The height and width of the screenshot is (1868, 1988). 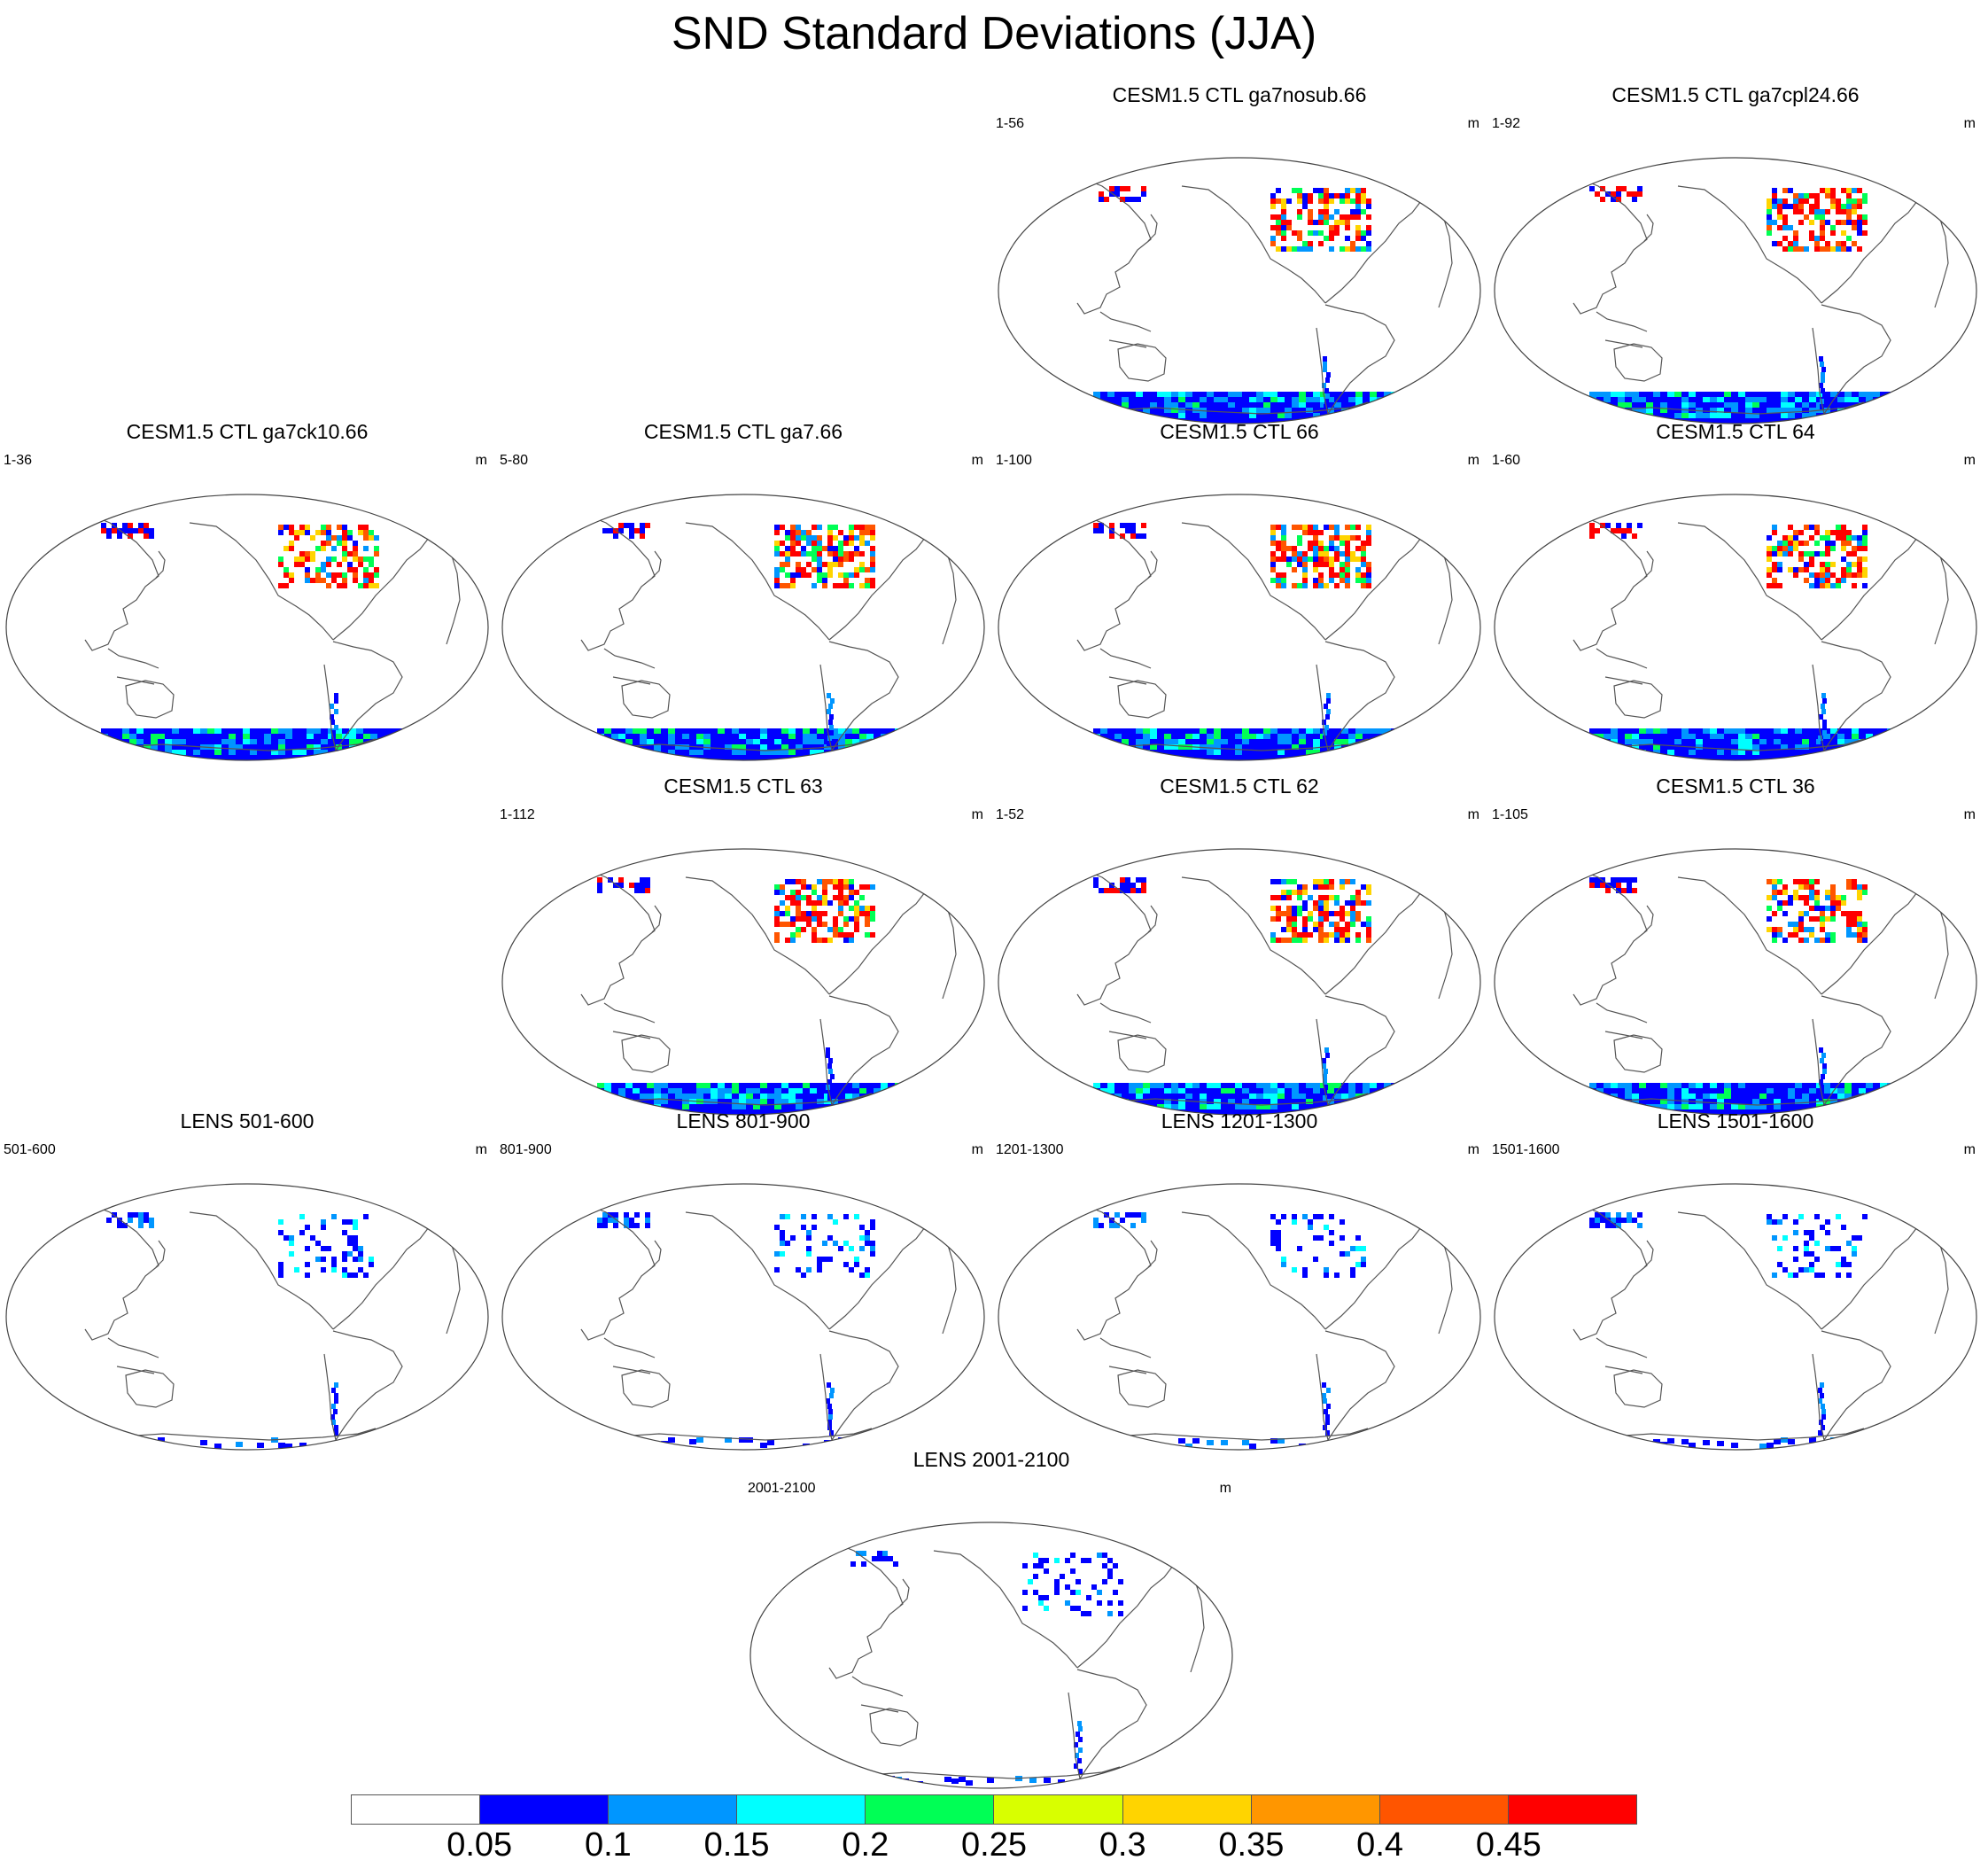 What do you see at coordinates (1735, 982) in the screenshot?
I see `map-boundary` at bounding box center [1735, 982].